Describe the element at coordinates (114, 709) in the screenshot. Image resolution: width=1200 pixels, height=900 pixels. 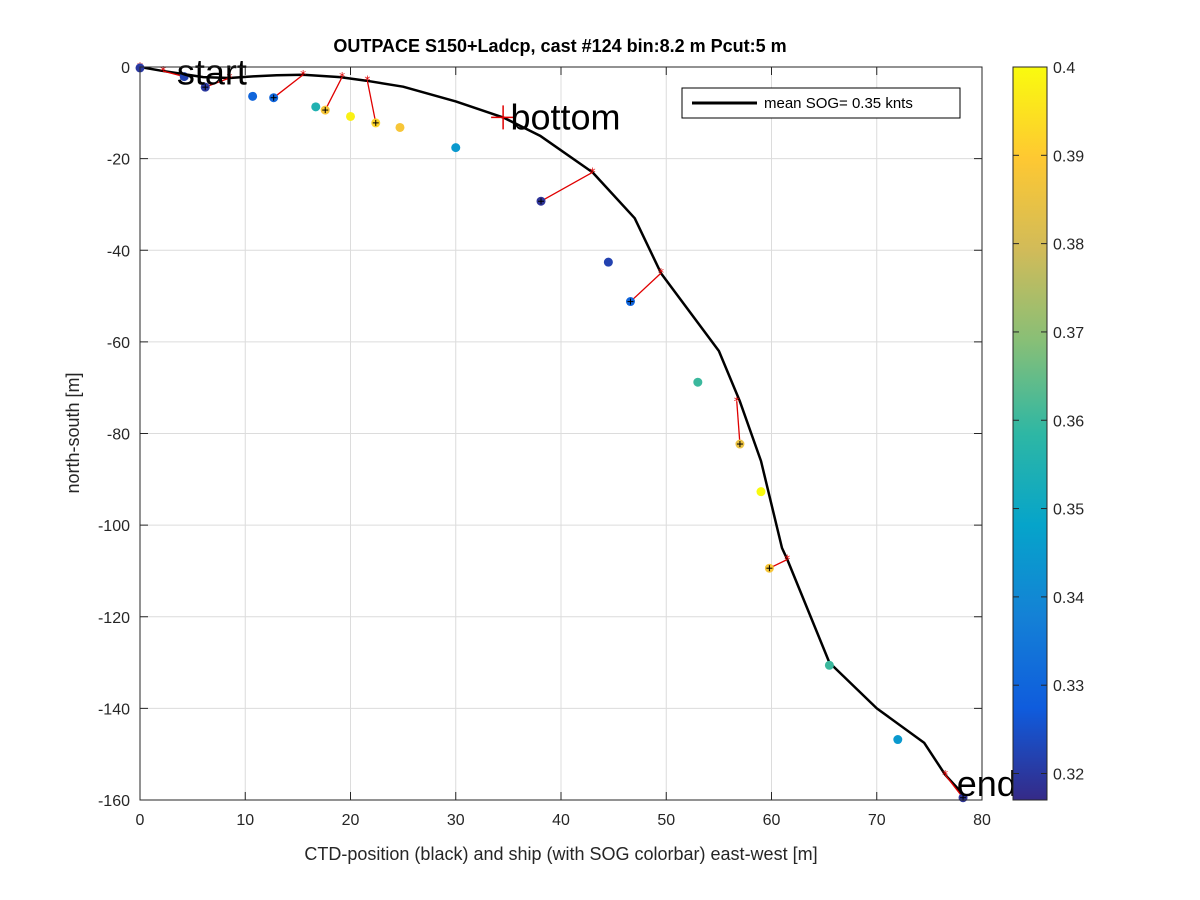
I see `y-tick-label: -140` at that location.